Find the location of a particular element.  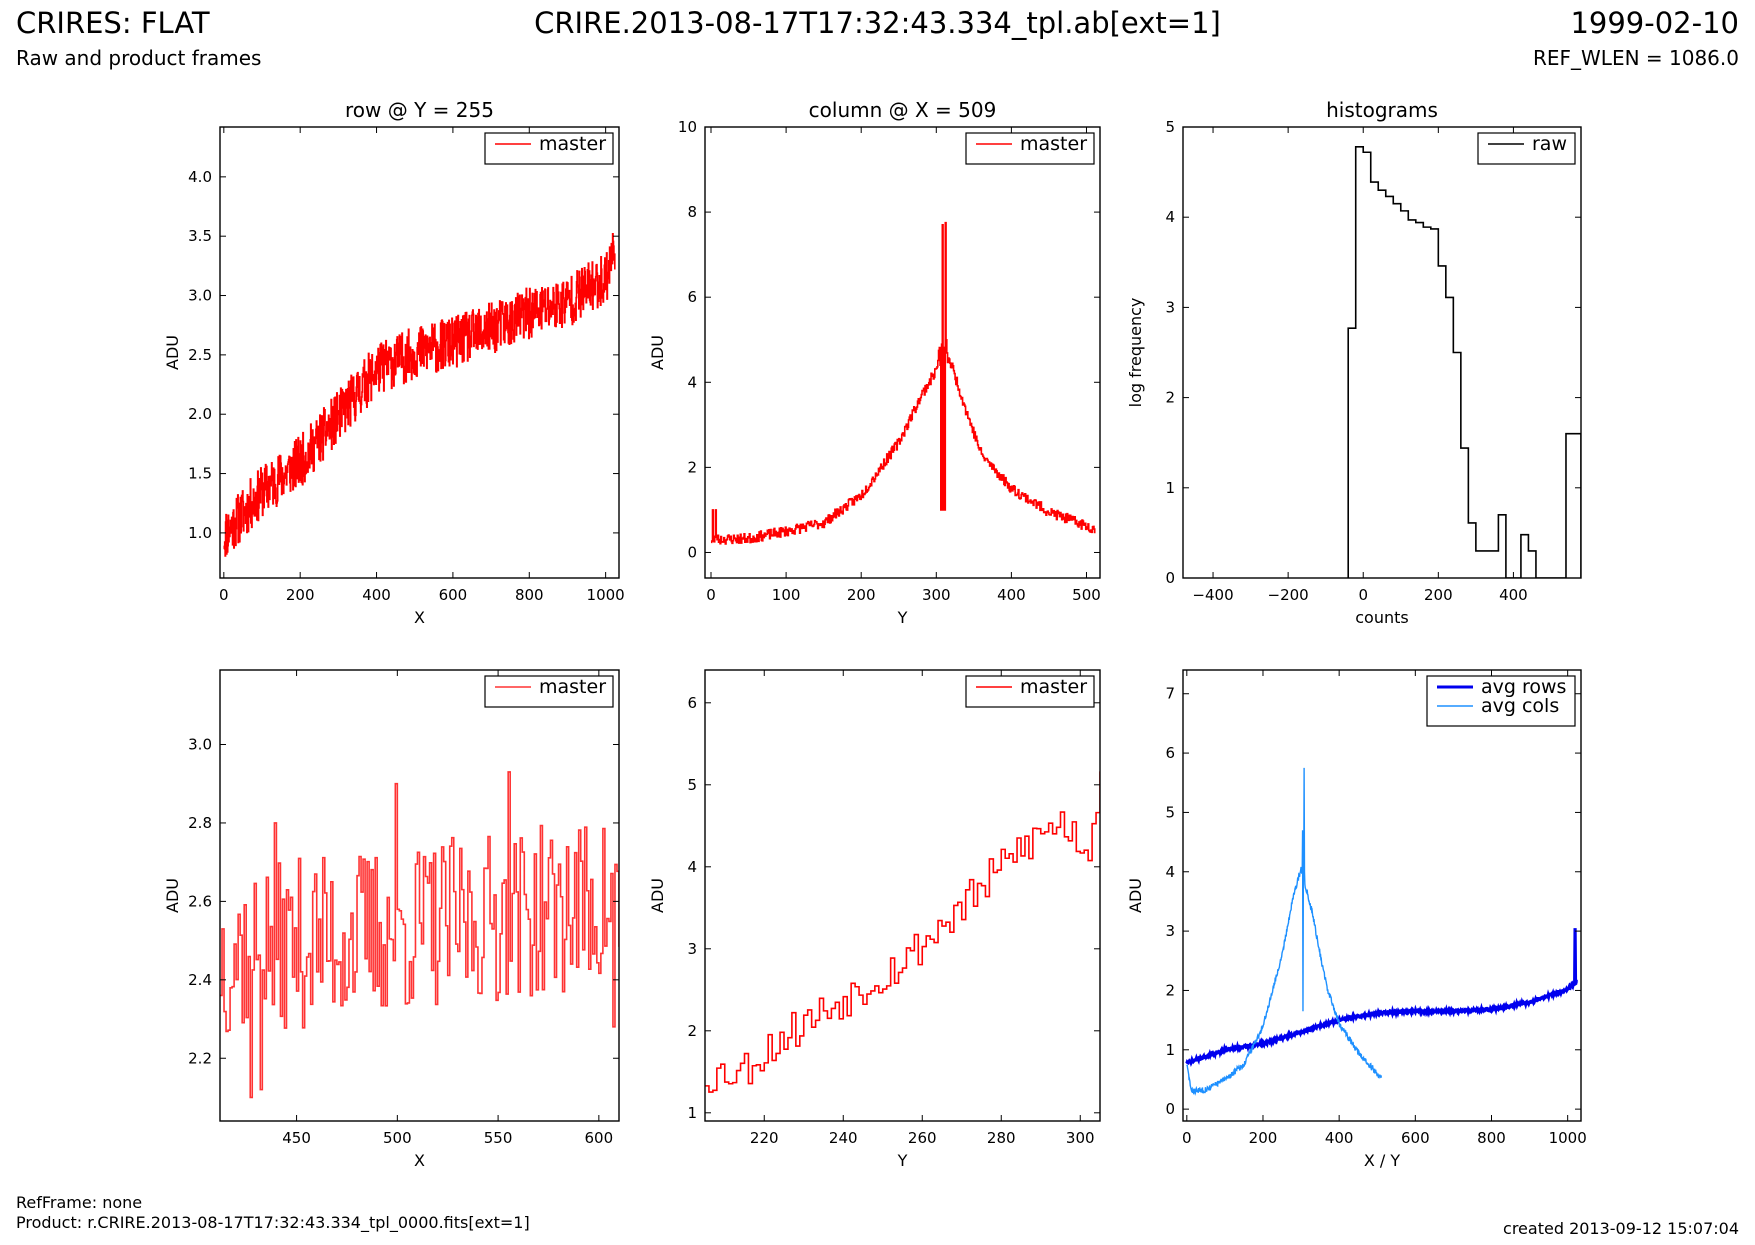

y-axis-label: ADU is located at coordinates (172, 352).